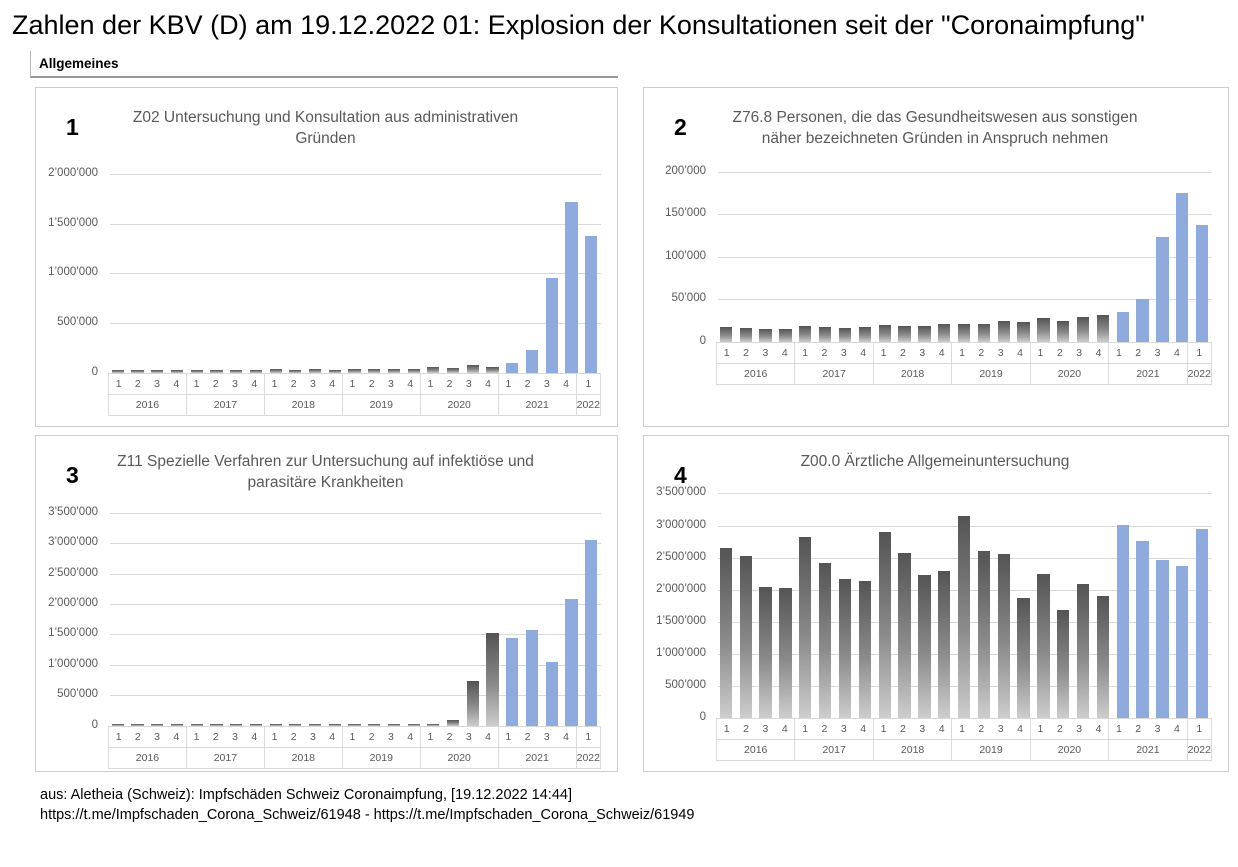 This screenshot has height=867, width=1238. Describe the element at coordinates (756, 373) in the screenshot. I see `year-label: 2016` at that location.